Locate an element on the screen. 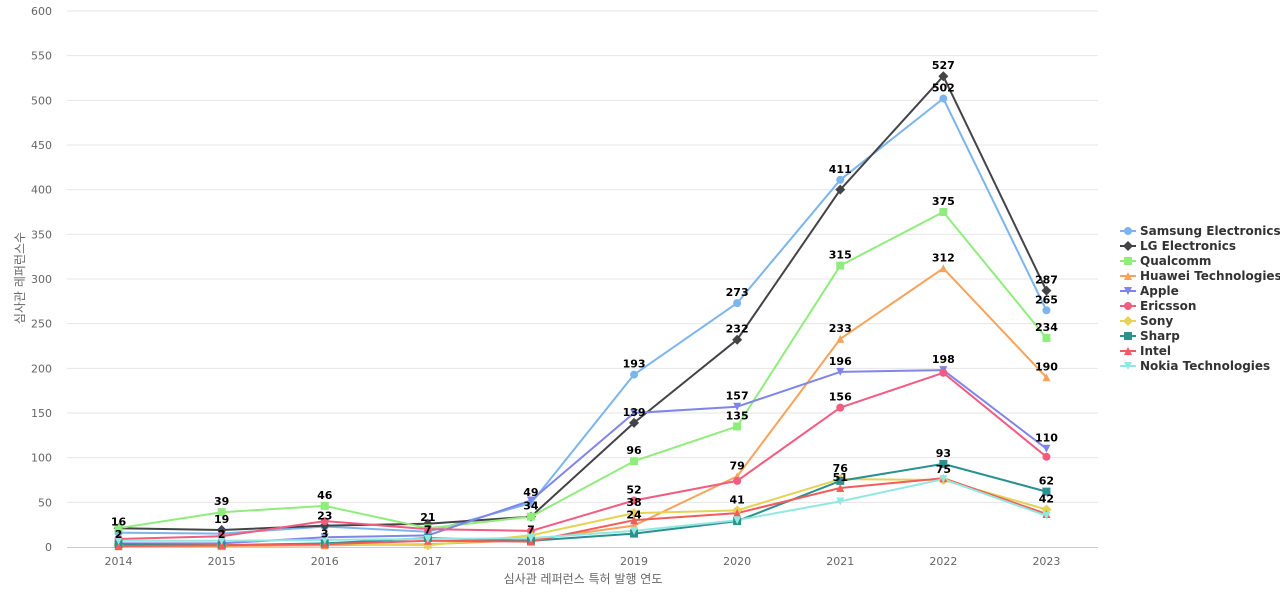 The image size is (1280, 600). data-label: 16 is located at coordinates (119, 522).